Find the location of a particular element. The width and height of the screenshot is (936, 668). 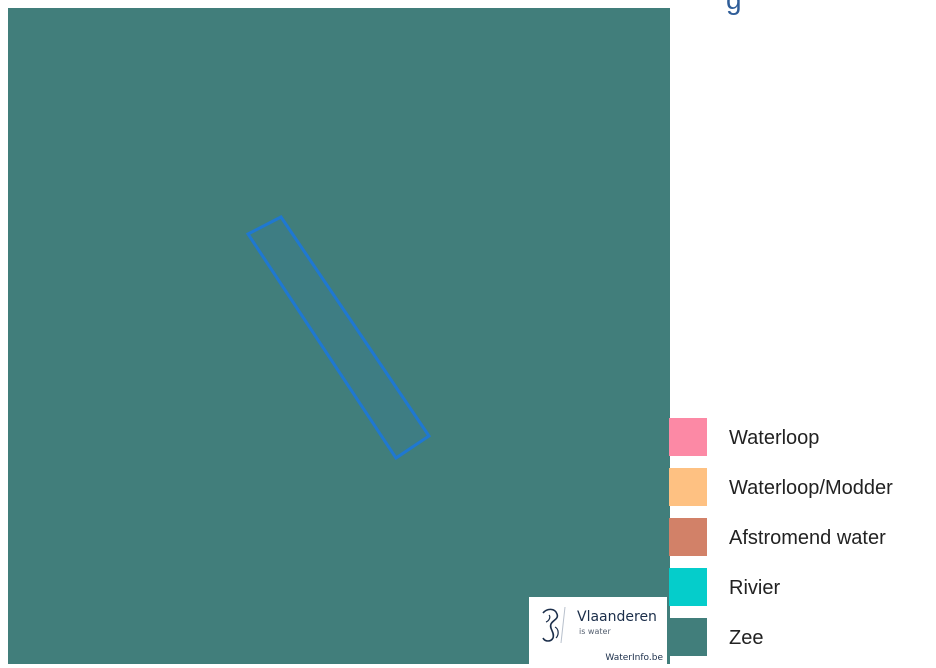

legend-label: Waterloop is located at coordinates (774, 438).